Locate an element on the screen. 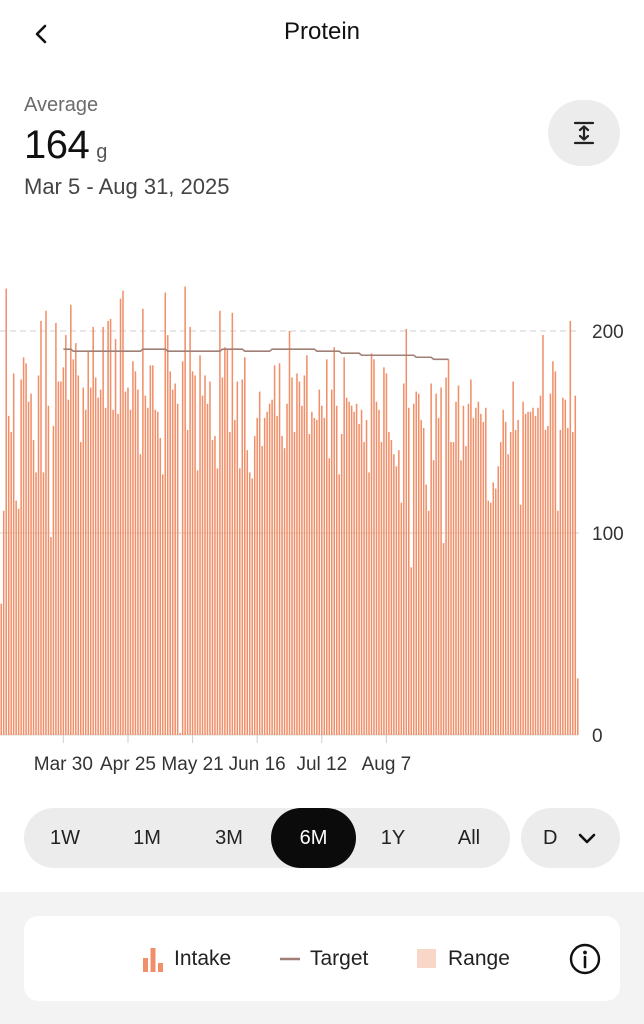 The height and width of the screenshot is (1024, 644). legend-range-label: Range is located at coordinates (479, 958).